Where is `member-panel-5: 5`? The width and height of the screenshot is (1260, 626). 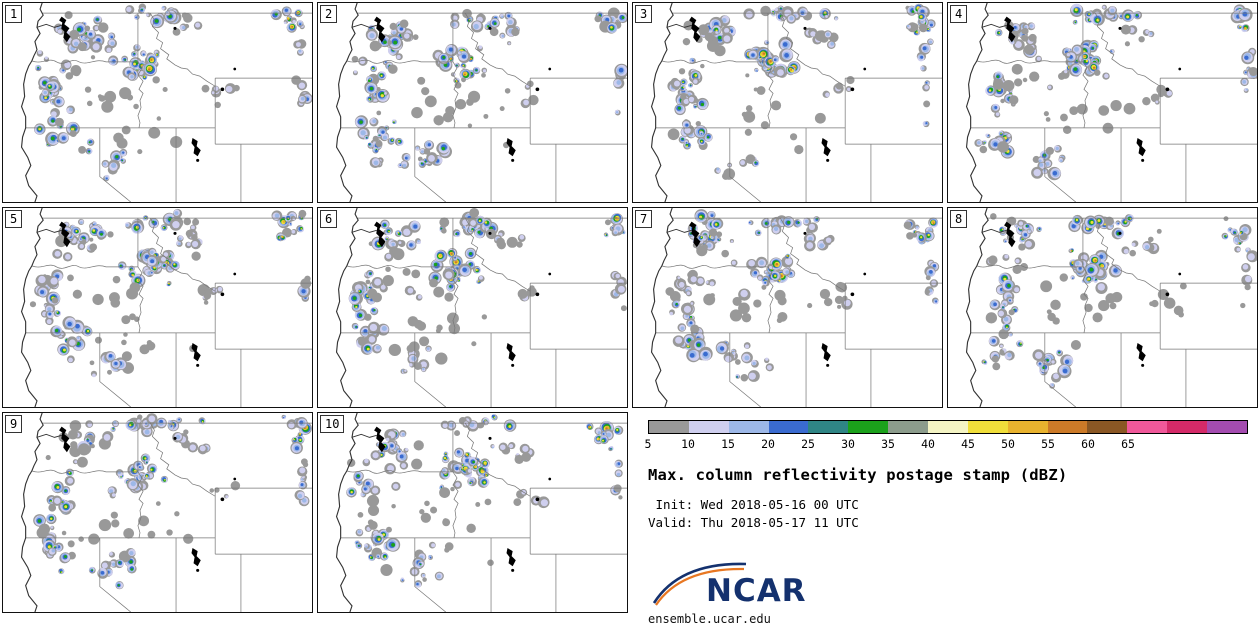 member-panel-5: 5 is located at coordinates (157, 307).